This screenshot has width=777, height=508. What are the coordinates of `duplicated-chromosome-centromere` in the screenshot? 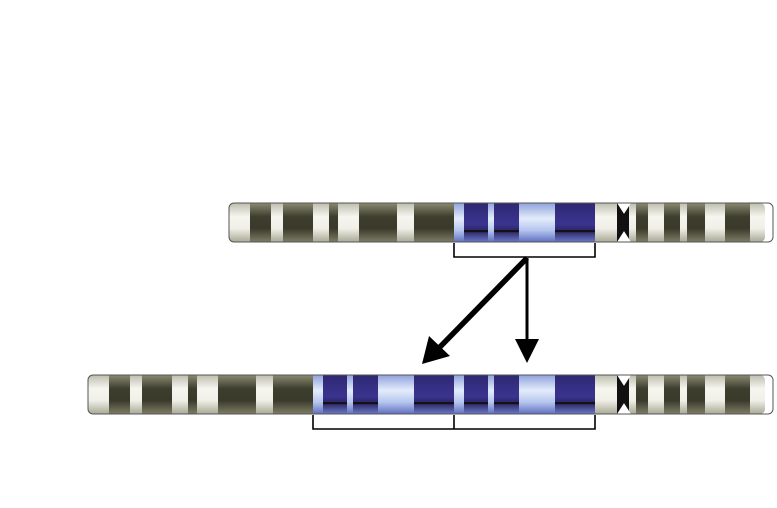 It's located at (624, 394).